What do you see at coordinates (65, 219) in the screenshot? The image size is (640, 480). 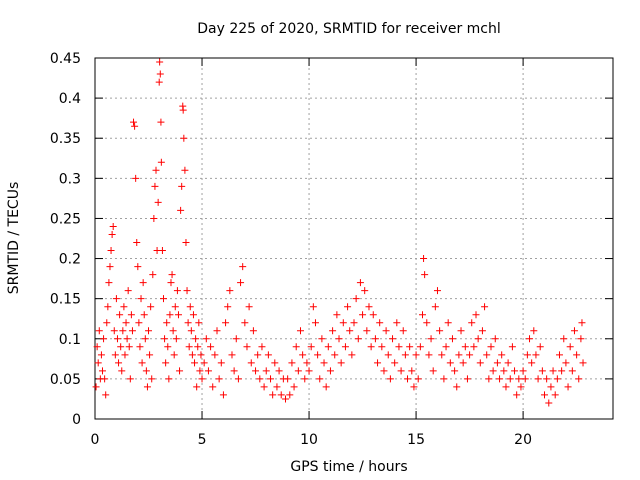 I see `y-tick-label: 0.25` at bounding box center [65, 219].